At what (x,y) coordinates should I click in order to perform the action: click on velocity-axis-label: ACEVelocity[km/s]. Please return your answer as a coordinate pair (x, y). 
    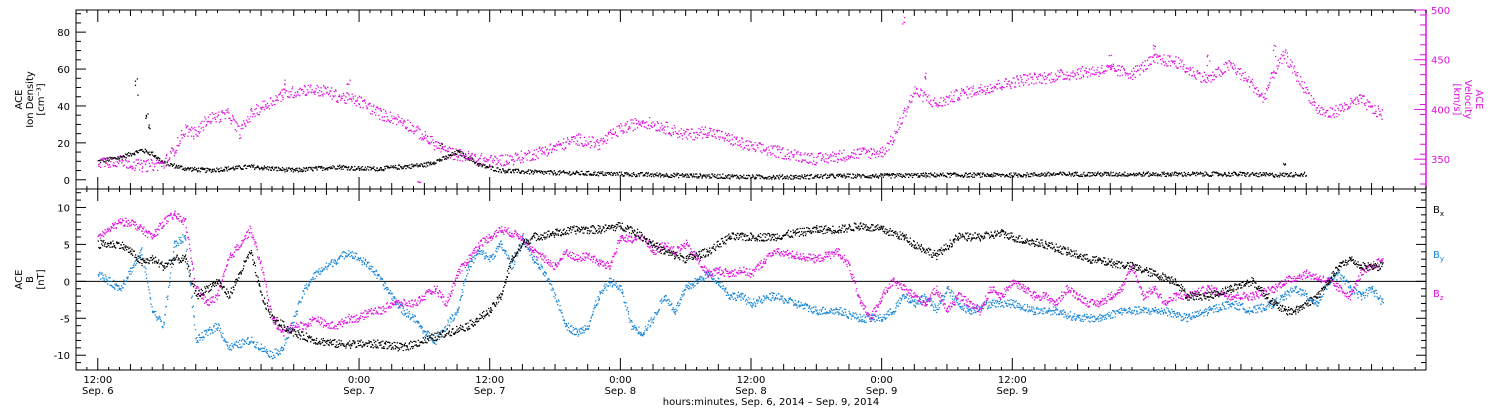
    Looking at the image, I should click on (1467, 99).